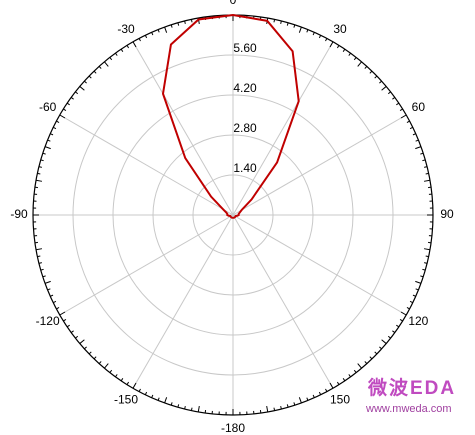  I want to click on r-tick-label: 1.40, so click(245, 168).